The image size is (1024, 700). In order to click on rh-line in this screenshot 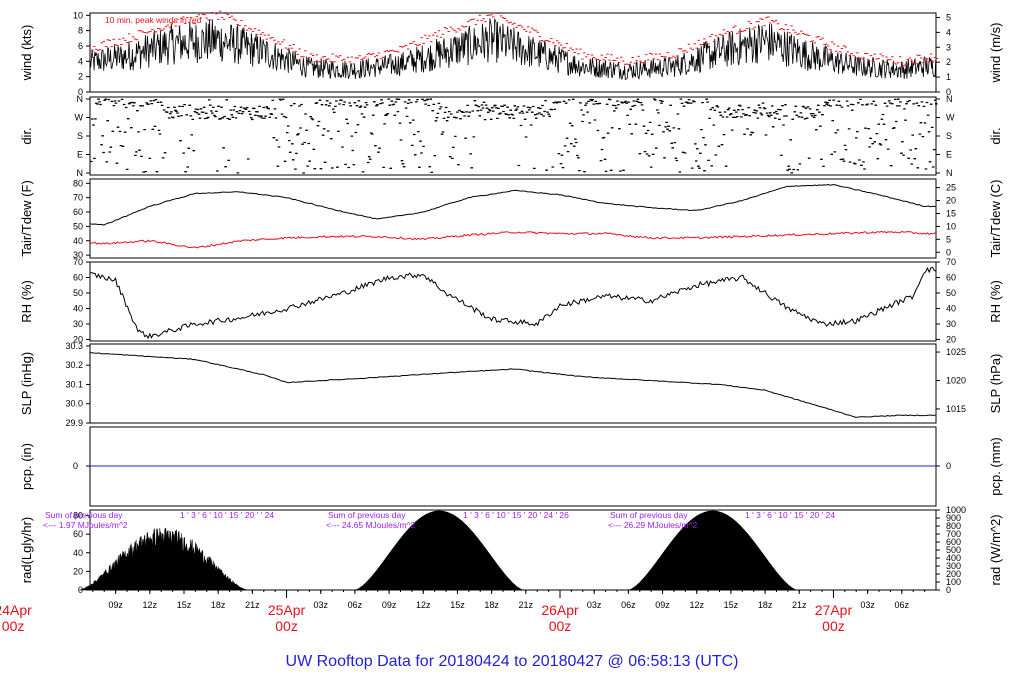, I will do `click(513, 303)`.